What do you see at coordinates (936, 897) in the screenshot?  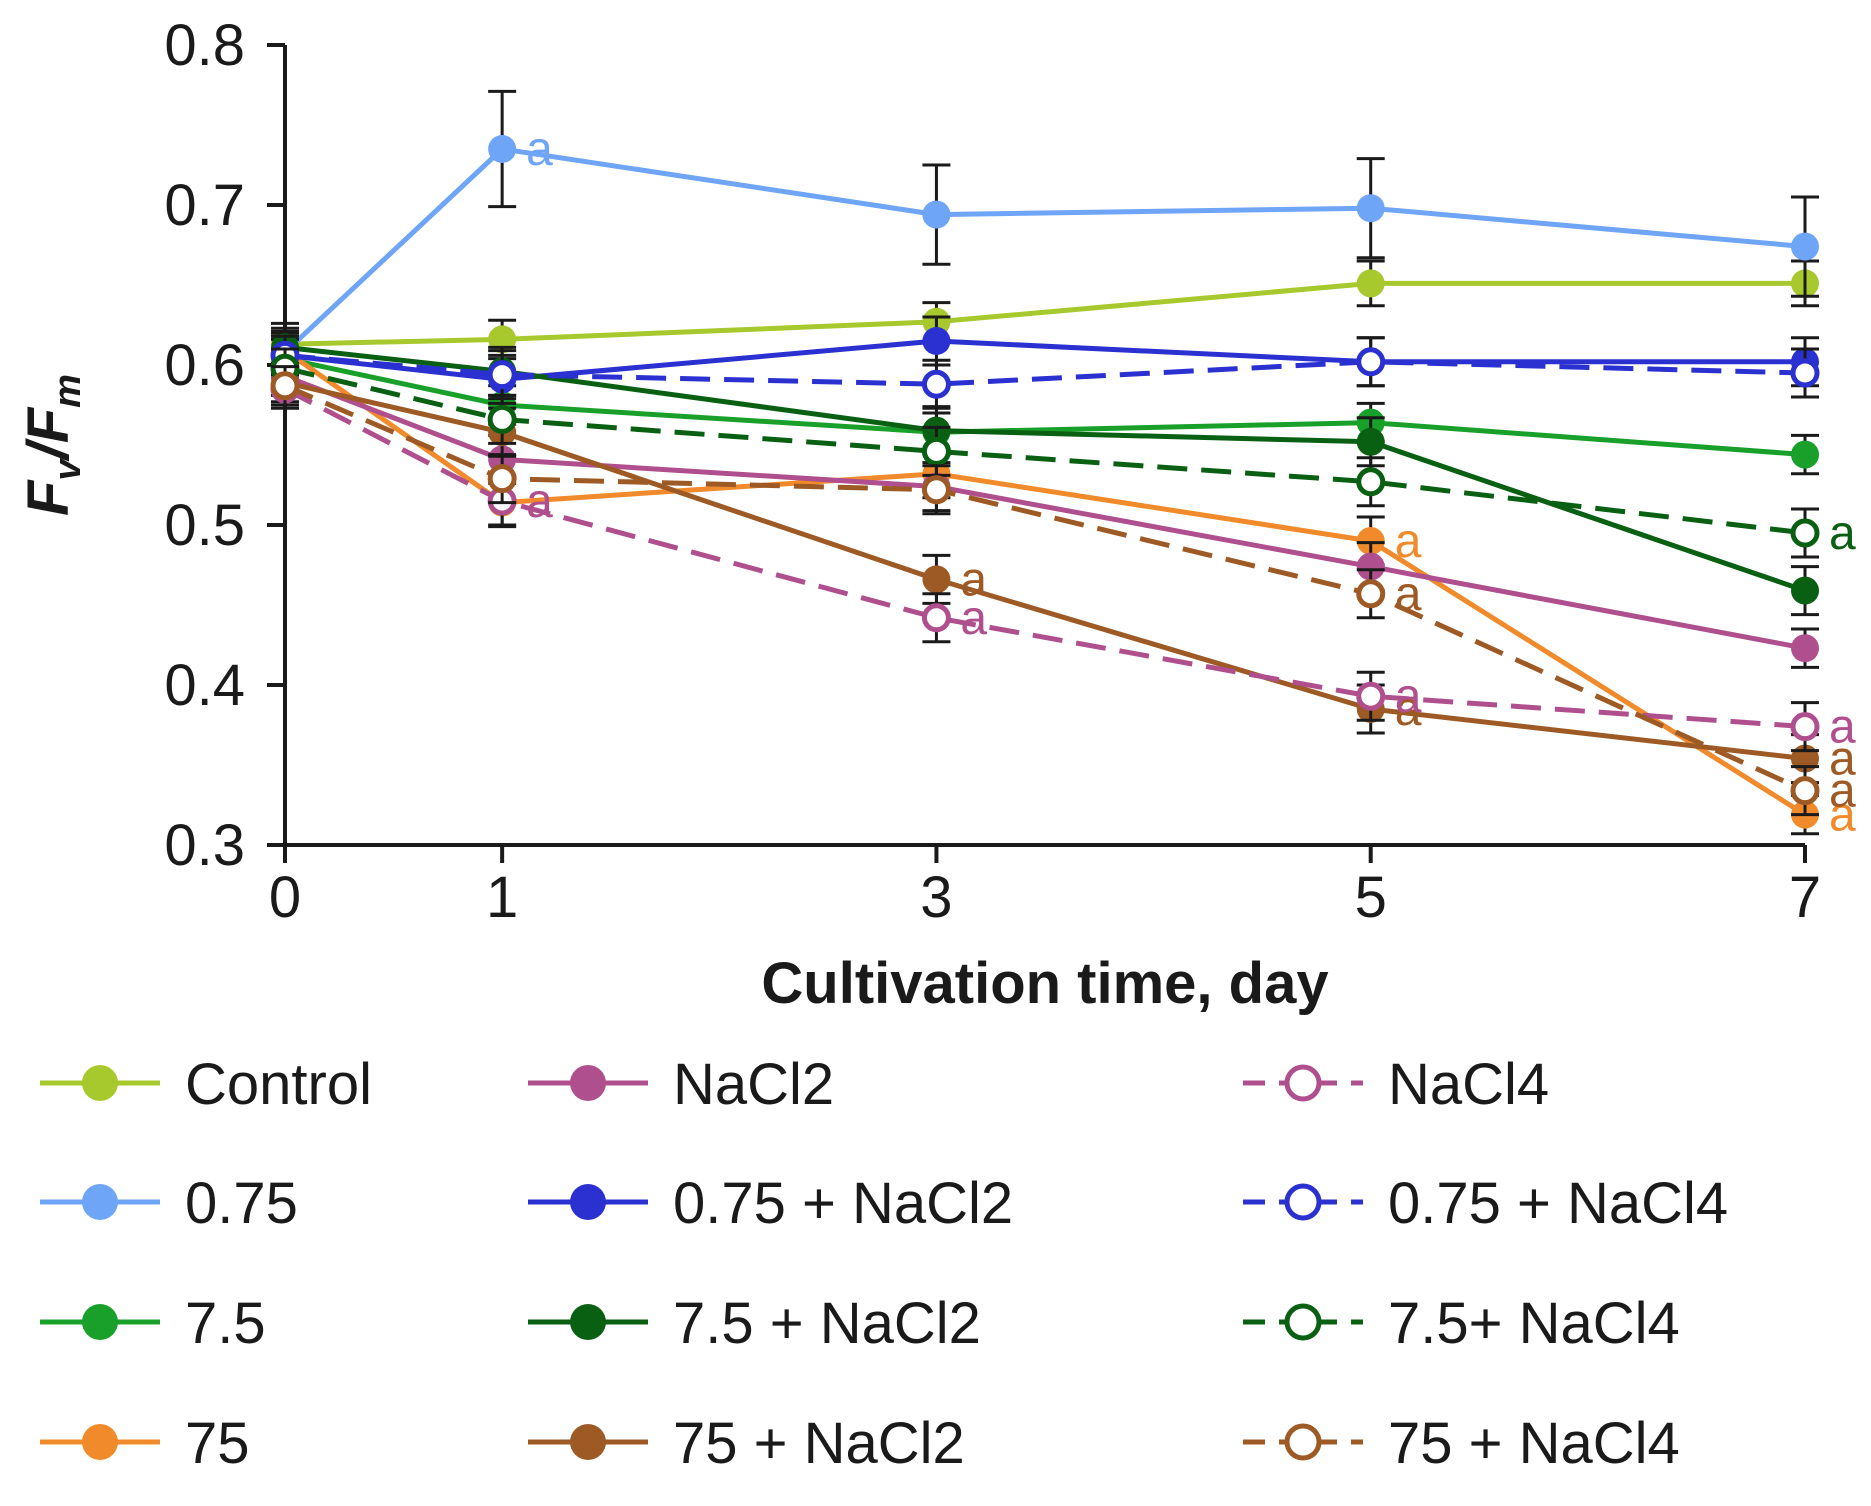 I see `x-tick-label: 3` at bounding box center [936, 897].